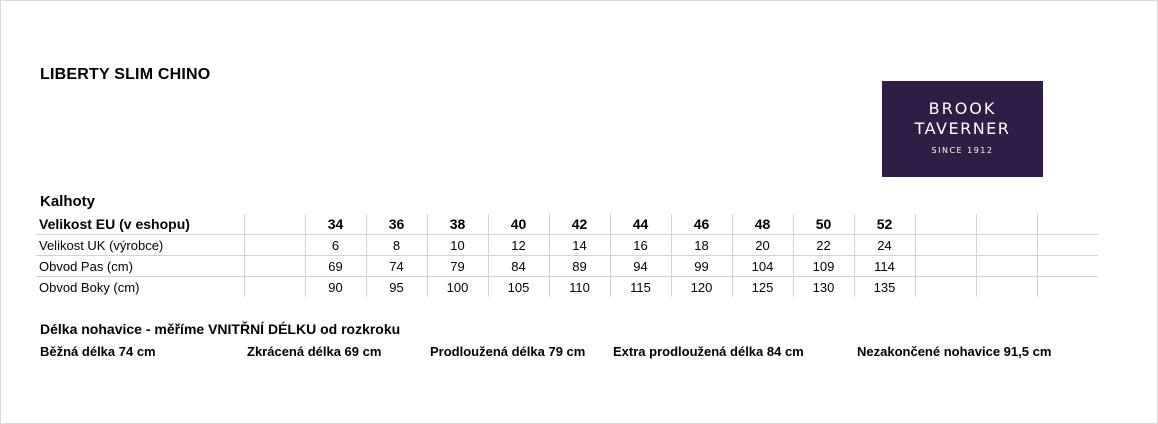 This screenshot has width=1158, height=424. What do you see at coordinates (580, 266) in the screenshot?
I see `table-cell: 89` at bounding box center [580, 266].